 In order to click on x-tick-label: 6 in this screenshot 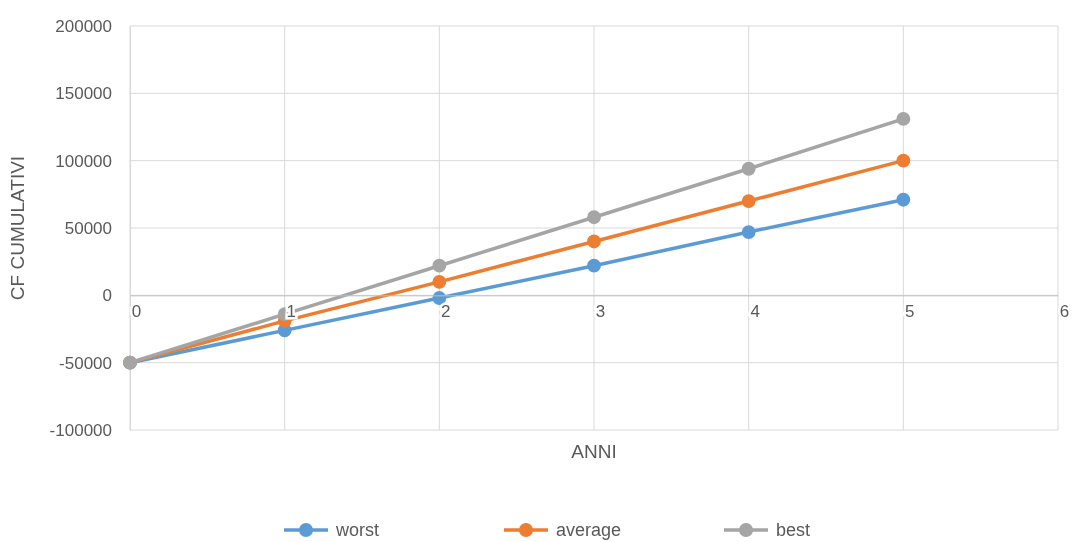, I will do `click(1064, 312)`.